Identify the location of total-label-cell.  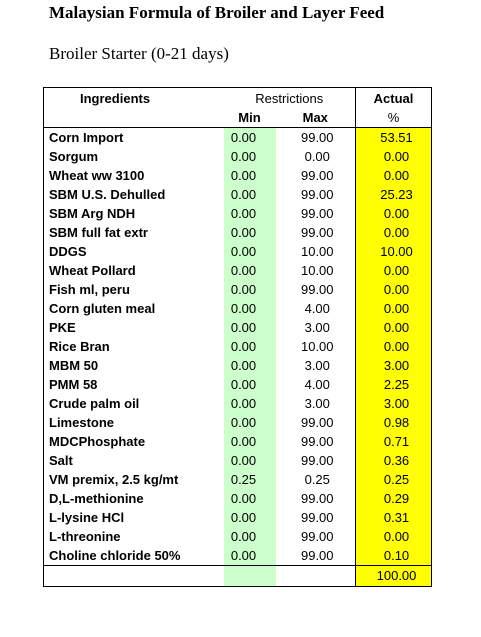
(133, 576).